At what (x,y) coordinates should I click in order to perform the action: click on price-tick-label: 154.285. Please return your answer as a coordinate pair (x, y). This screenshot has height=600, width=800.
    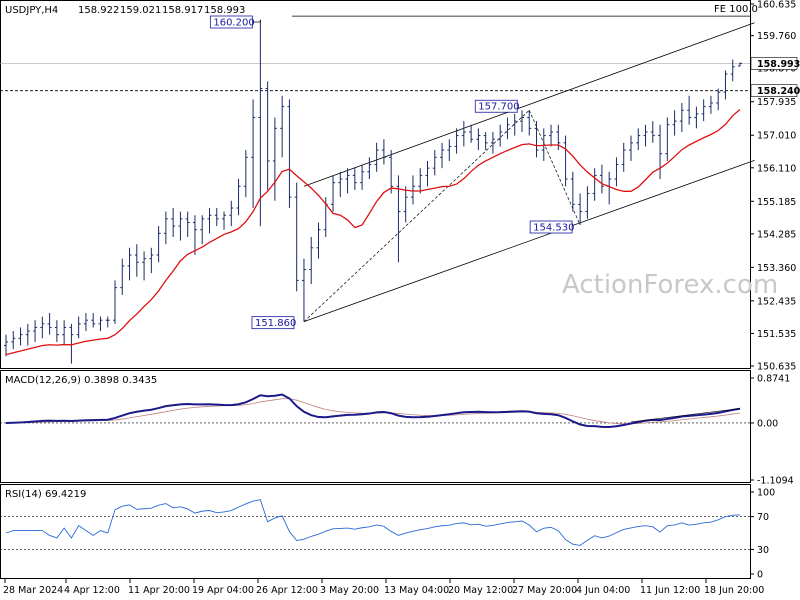
    Looking at the image, I should click on (776, 234).